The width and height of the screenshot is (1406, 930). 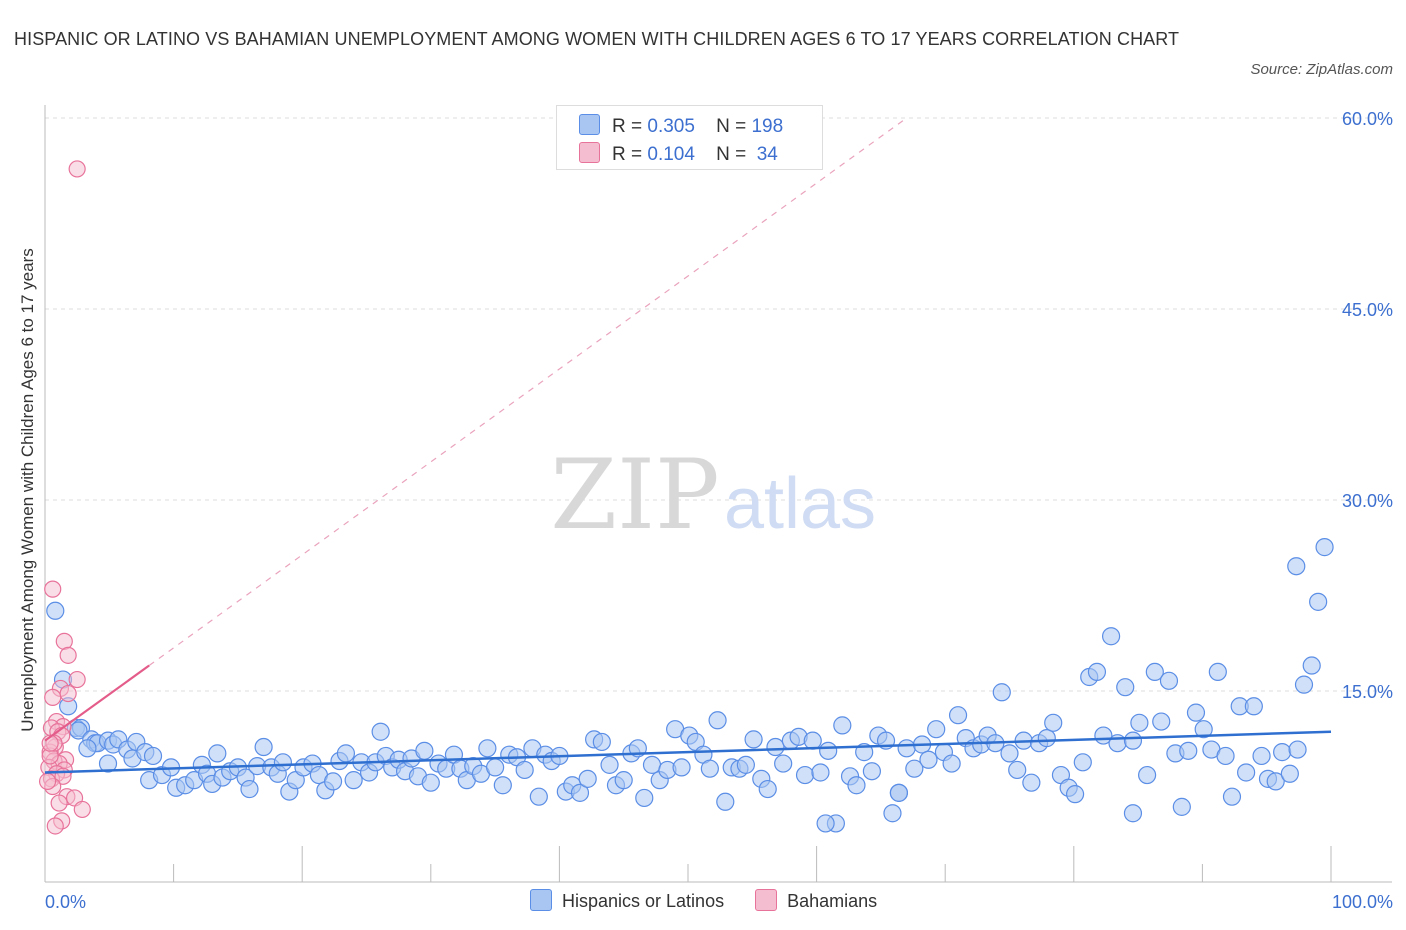 What do you see at coordinates (1367, 310) in the screenshot?
I see `y-tick-label-45: 45.0%` at bounding box center [1367, 310].